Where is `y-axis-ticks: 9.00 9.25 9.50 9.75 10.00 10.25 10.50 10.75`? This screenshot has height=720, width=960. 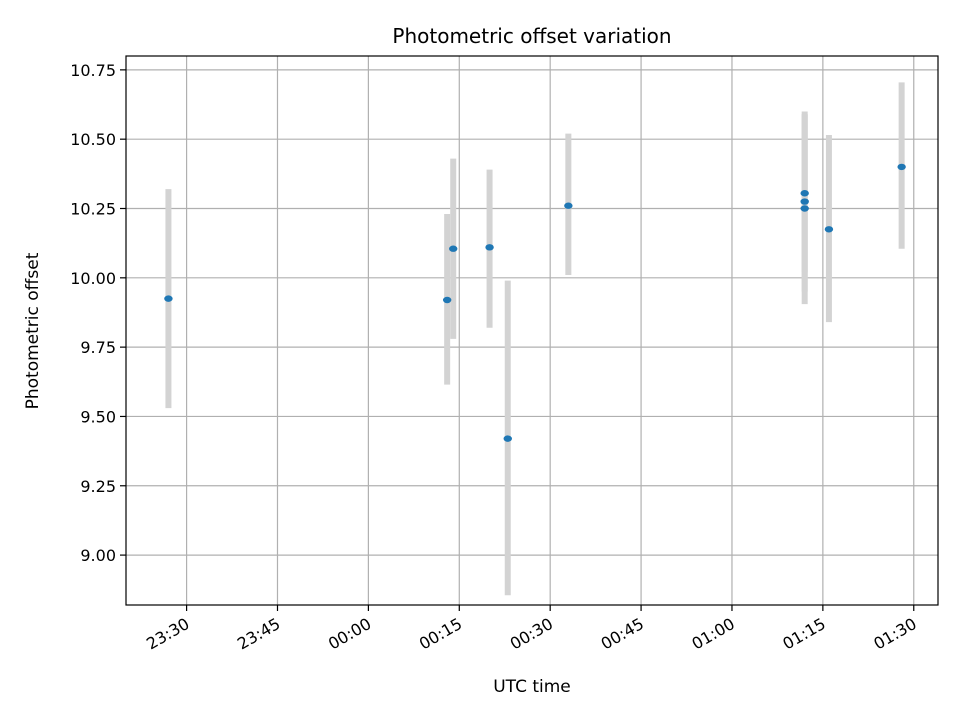
y-axis-ticks: 9.00 9.25 9.50 9.75 10.00 10.25 10.50 10.75 is located at coordinates (98, 313).